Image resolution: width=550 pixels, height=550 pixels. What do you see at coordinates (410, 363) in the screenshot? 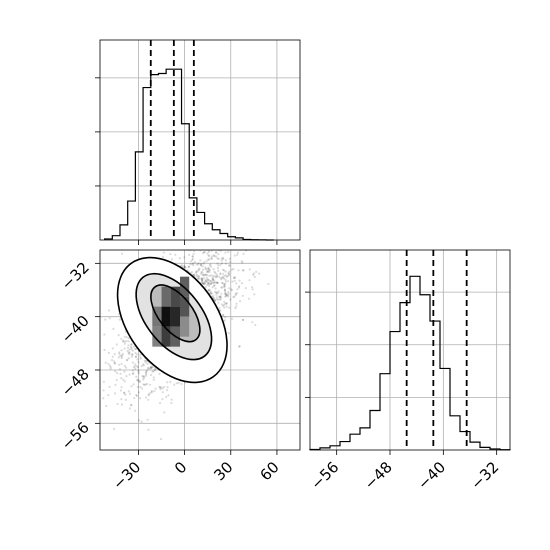
I see `histogram-y-step` at bounding box center [410, 363].